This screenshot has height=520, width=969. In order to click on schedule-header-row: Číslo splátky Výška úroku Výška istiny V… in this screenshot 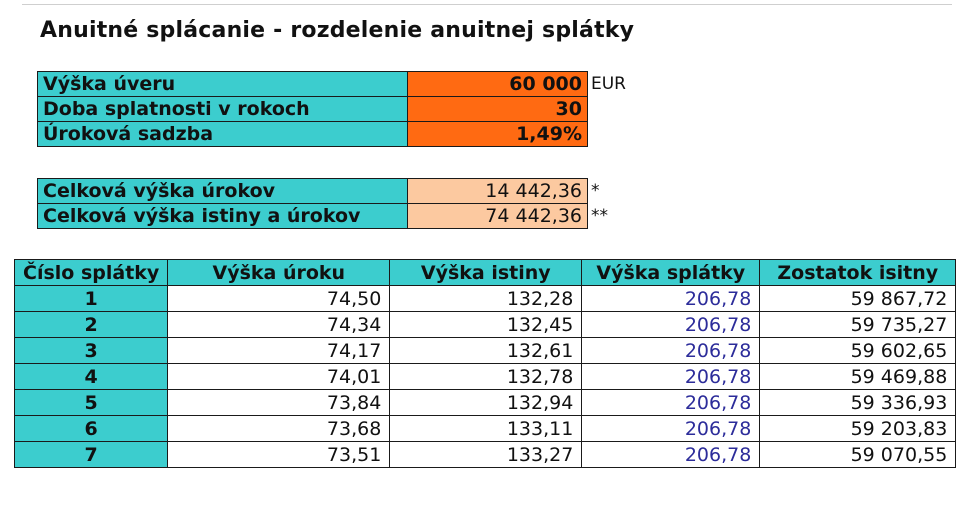, I will do `click(485, 272)`.